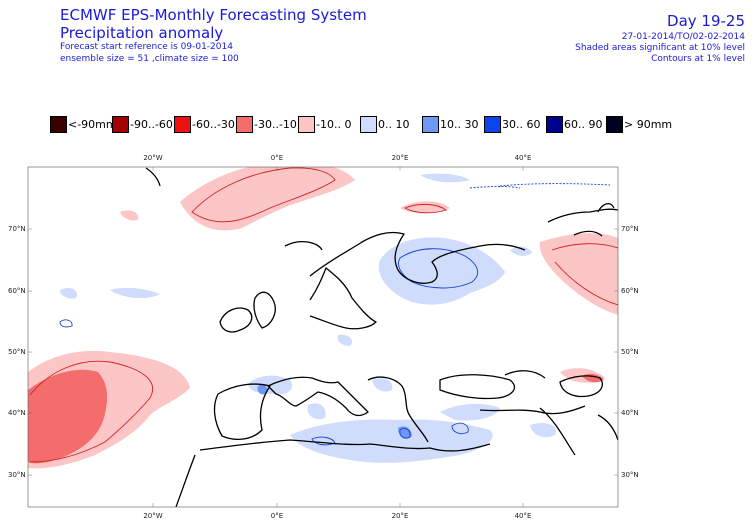 The image size is (753, 527). What do you see at coordinates (334, 124) in the screenshot?
I see `legend-label: -10.. 0` at bounding box center [334, 124].